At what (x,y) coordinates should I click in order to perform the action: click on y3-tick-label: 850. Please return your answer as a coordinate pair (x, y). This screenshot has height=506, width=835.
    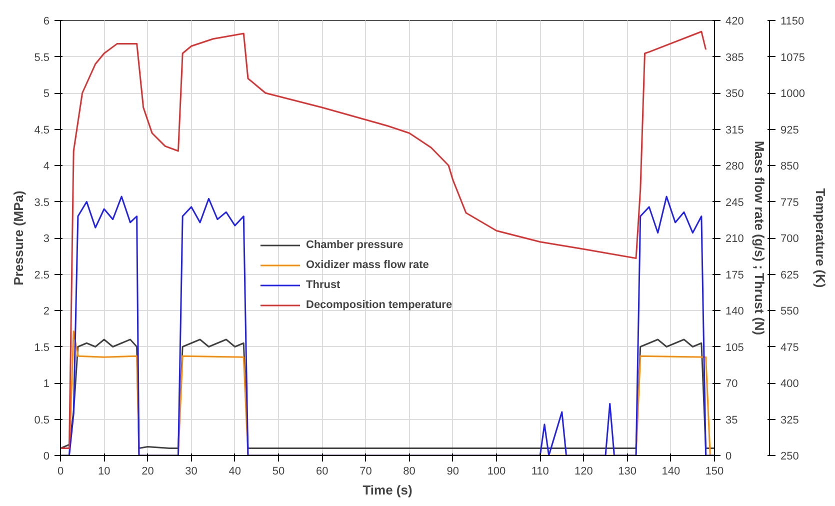
    Looking at the image, I should click on (789, 166).